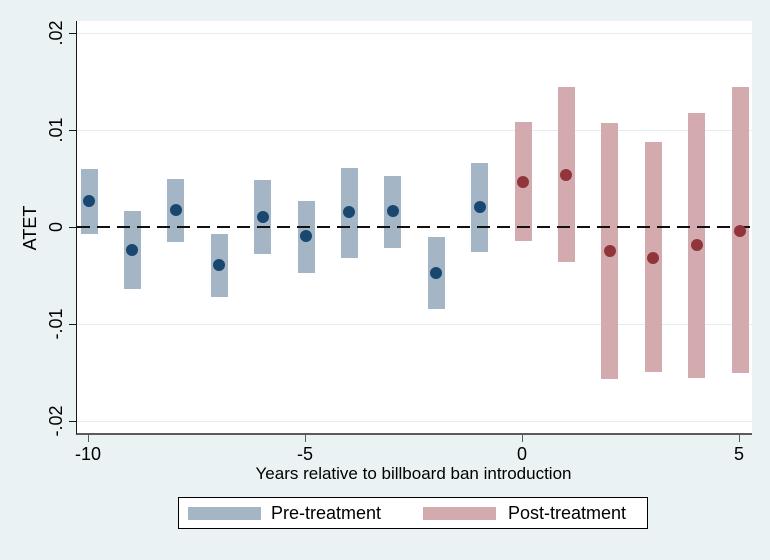 The height and width of the screenshot is (560, 770). Describe the element at coordinates (567, 513) in the screenshot. I see `legend-label-post-treatment: Post-treatment` at that location.